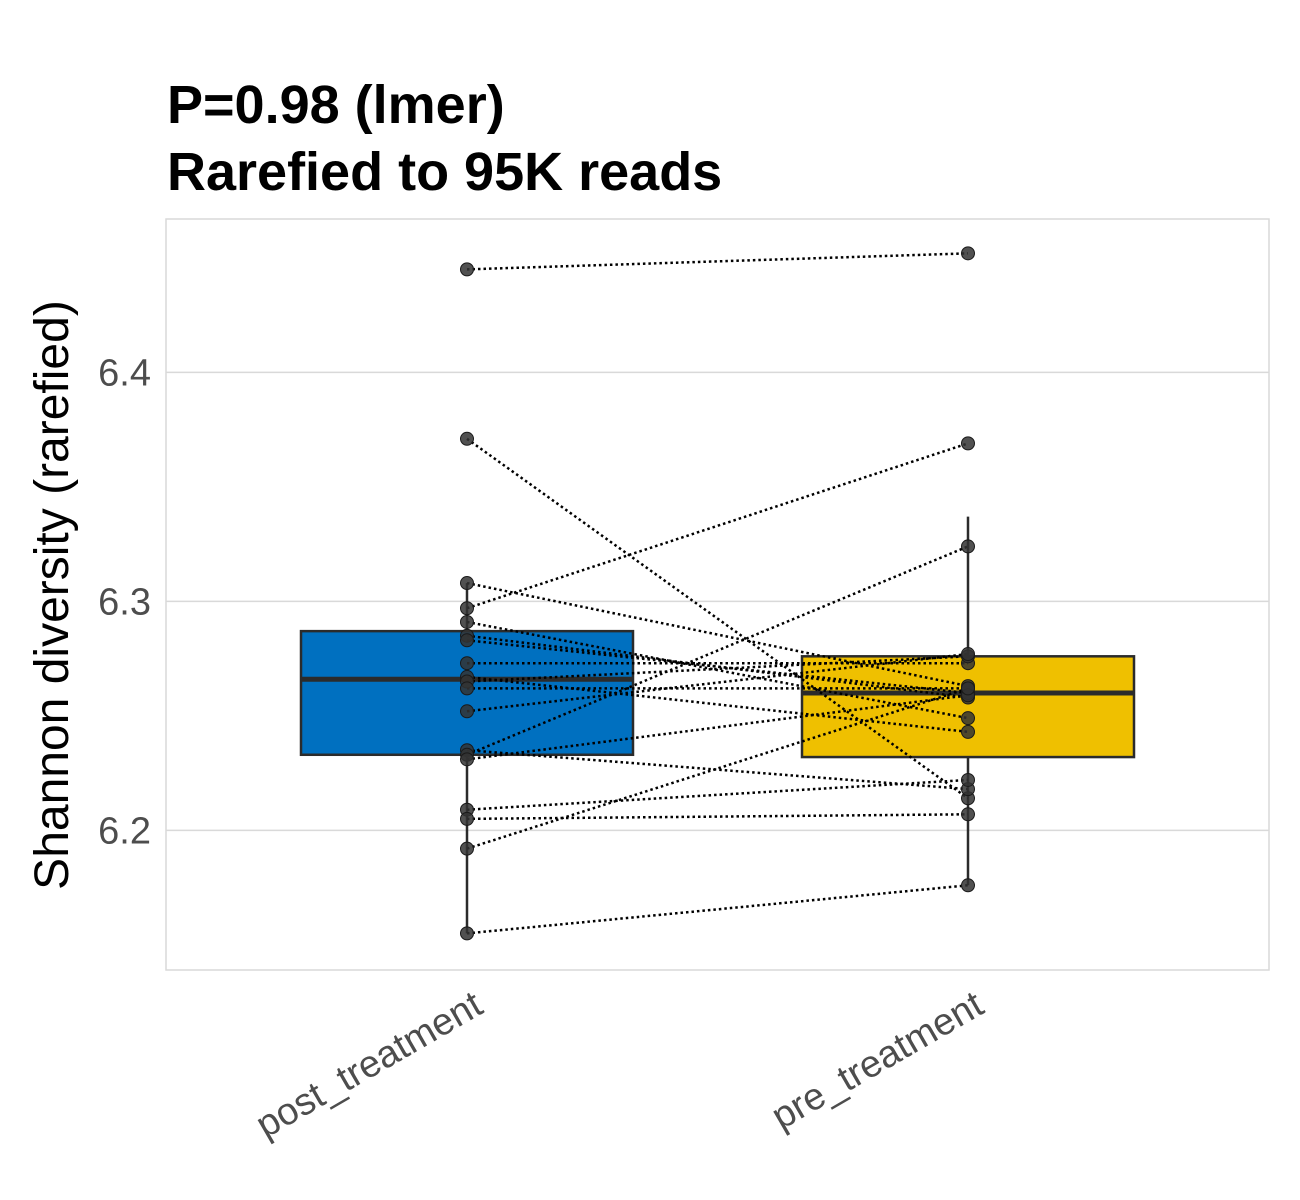 This screenshot has width=1300, height=1200. What do you see at coordinates (52, 595) in the screenshot?
I see `y-axis-title: Shannon diversity (rarefied)` at bounding box center [52, 595].